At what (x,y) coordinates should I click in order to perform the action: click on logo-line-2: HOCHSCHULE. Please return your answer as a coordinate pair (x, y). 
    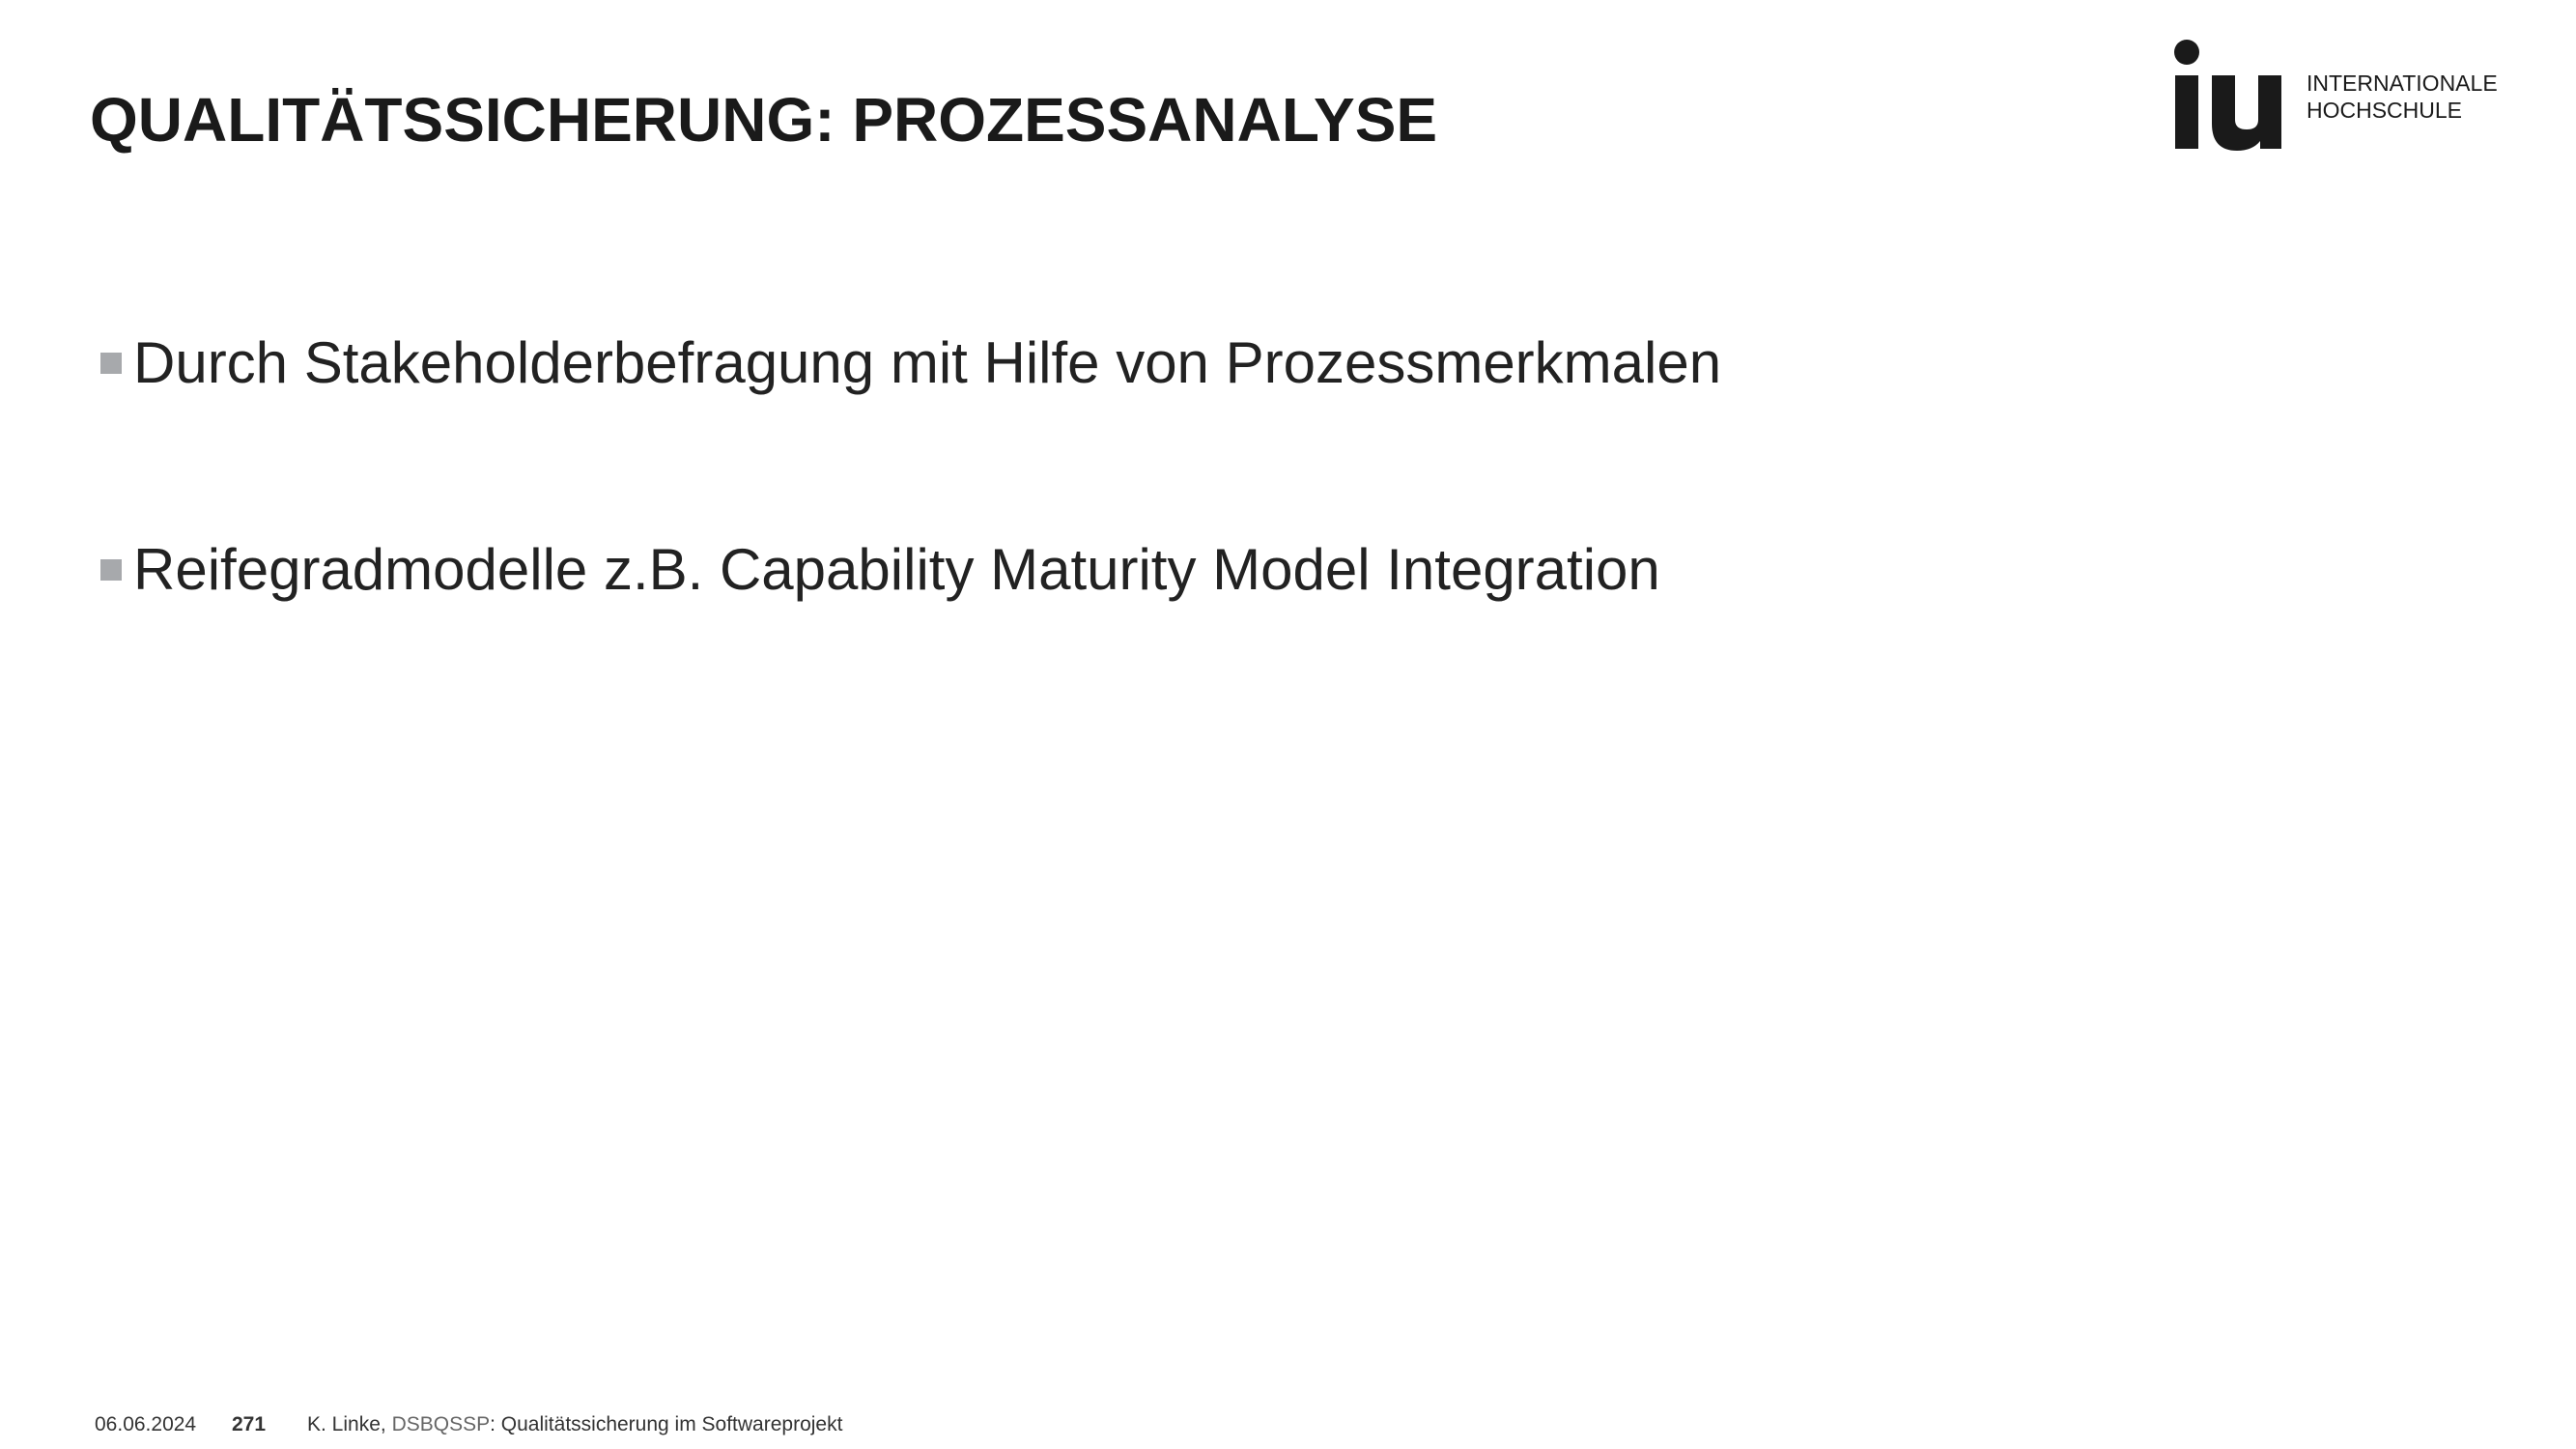
    Looking at the image, I should click on (2385, 110).